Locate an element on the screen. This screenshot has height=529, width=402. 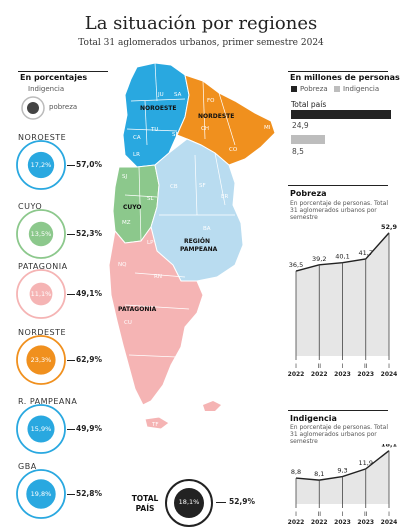
pobreza-tick-year: 2022 is located at coordinates (296, 374).